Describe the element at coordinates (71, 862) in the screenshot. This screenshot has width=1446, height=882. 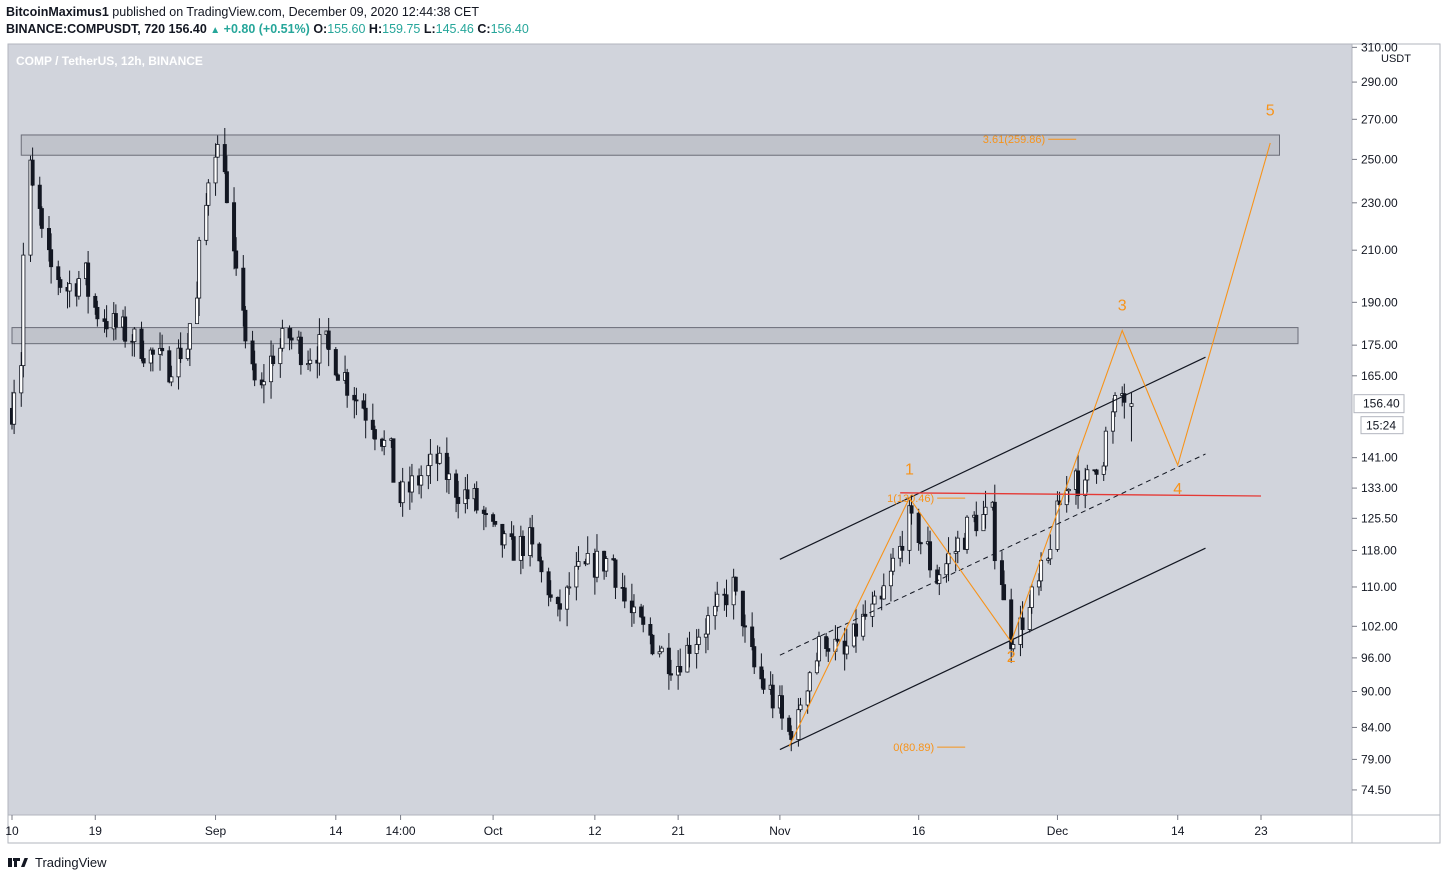
I see `tradingview-brand: TradingView` at that location.